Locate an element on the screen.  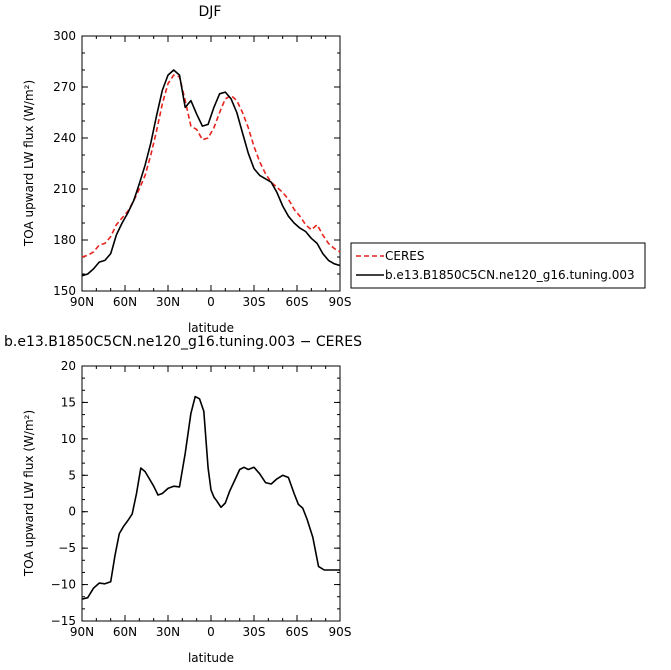
top-y-axis-label: TOA upward LW flux (W/m²) is located at coordinates (29, 163).